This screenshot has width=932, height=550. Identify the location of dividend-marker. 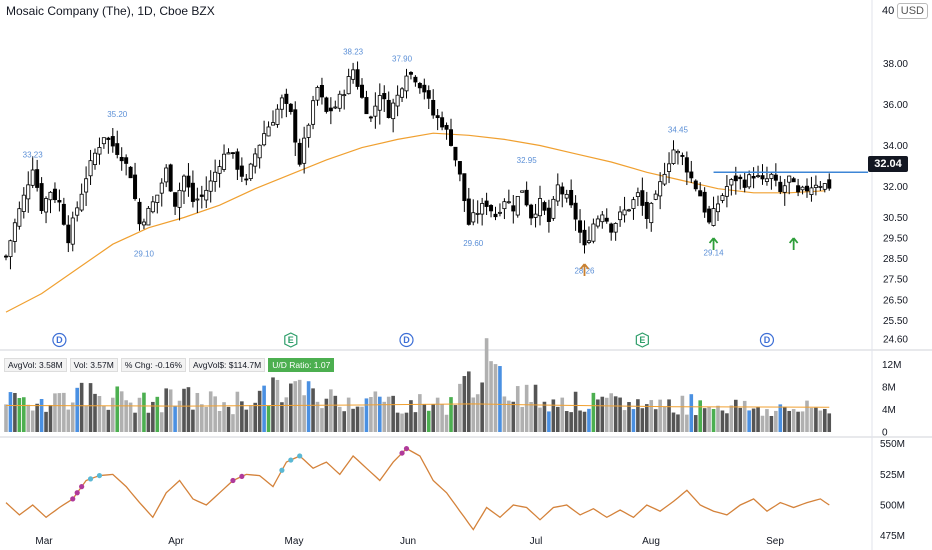
(767, 340).